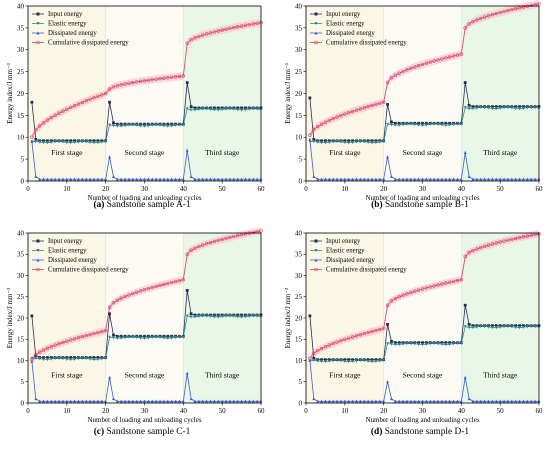  I want to click on legend-entry: Cumulative dissipated energy, so click(88, 270).